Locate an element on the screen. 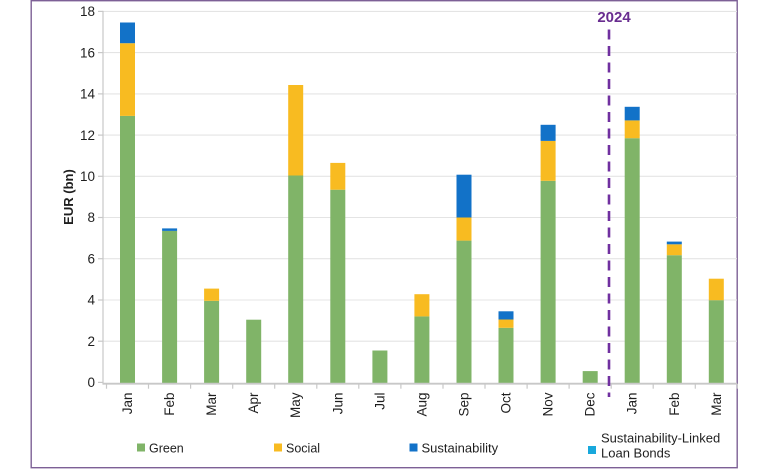  svg-text: 10 is located at coordinates (87, 176).